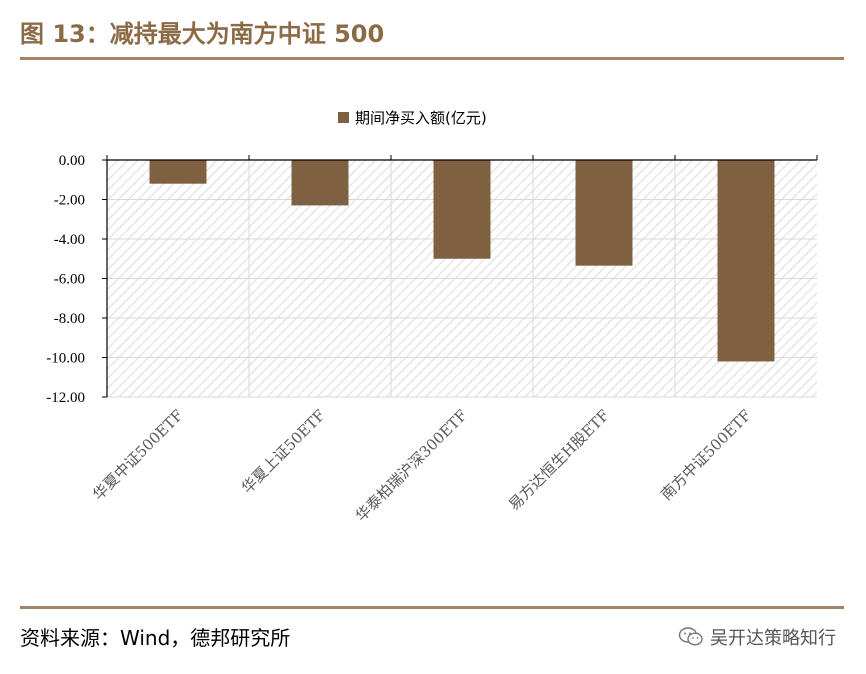  Describe the element at coordinates (65, 359) in the screenshot. I see `y-tick-label: -10.00` at that location.